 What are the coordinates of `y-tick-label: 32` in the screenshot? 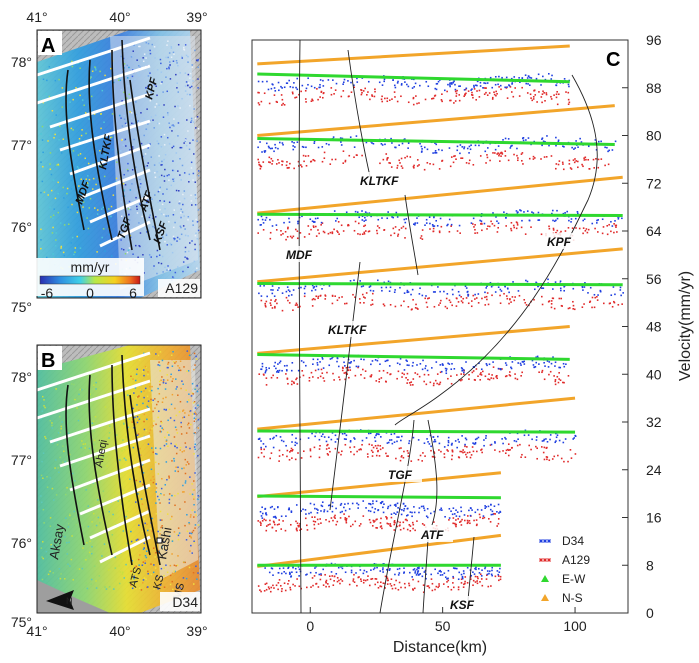 It's located at (654, 422).